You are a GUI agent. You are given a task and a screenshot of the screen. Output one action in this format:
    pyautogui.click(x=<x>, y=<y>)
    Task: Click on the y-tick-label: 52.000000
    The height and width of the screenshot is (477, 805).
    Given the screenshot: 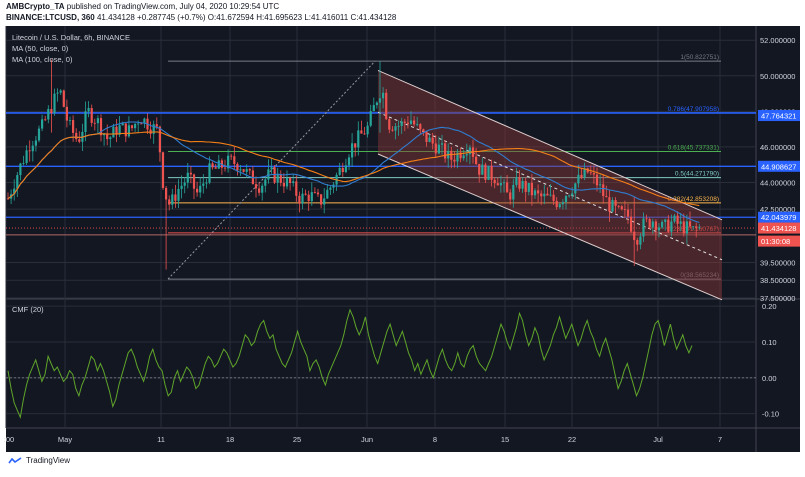 What is the action you would take?
    pyautogui.click(x=777, y=40)
    